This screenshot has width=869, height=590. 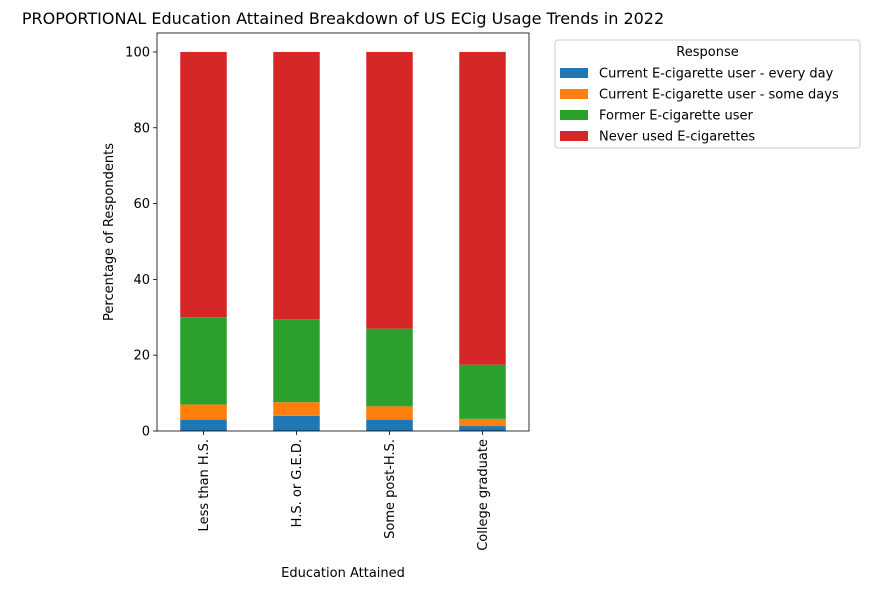 I want to click on y-tick-label: 60, so click(x=141, y=204).